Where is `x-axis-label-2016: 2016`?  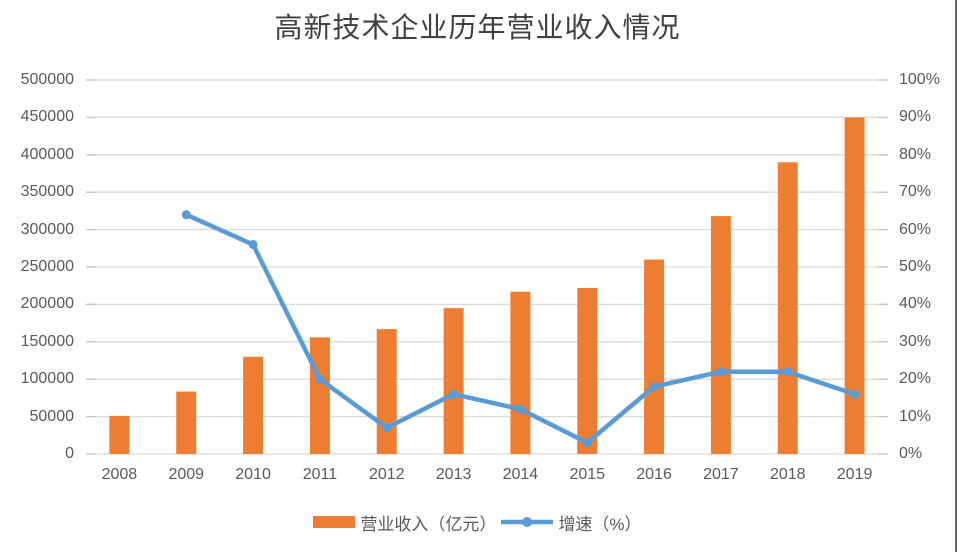 x-axis-label-2016: 2016 is located at coordinates (654, 474).